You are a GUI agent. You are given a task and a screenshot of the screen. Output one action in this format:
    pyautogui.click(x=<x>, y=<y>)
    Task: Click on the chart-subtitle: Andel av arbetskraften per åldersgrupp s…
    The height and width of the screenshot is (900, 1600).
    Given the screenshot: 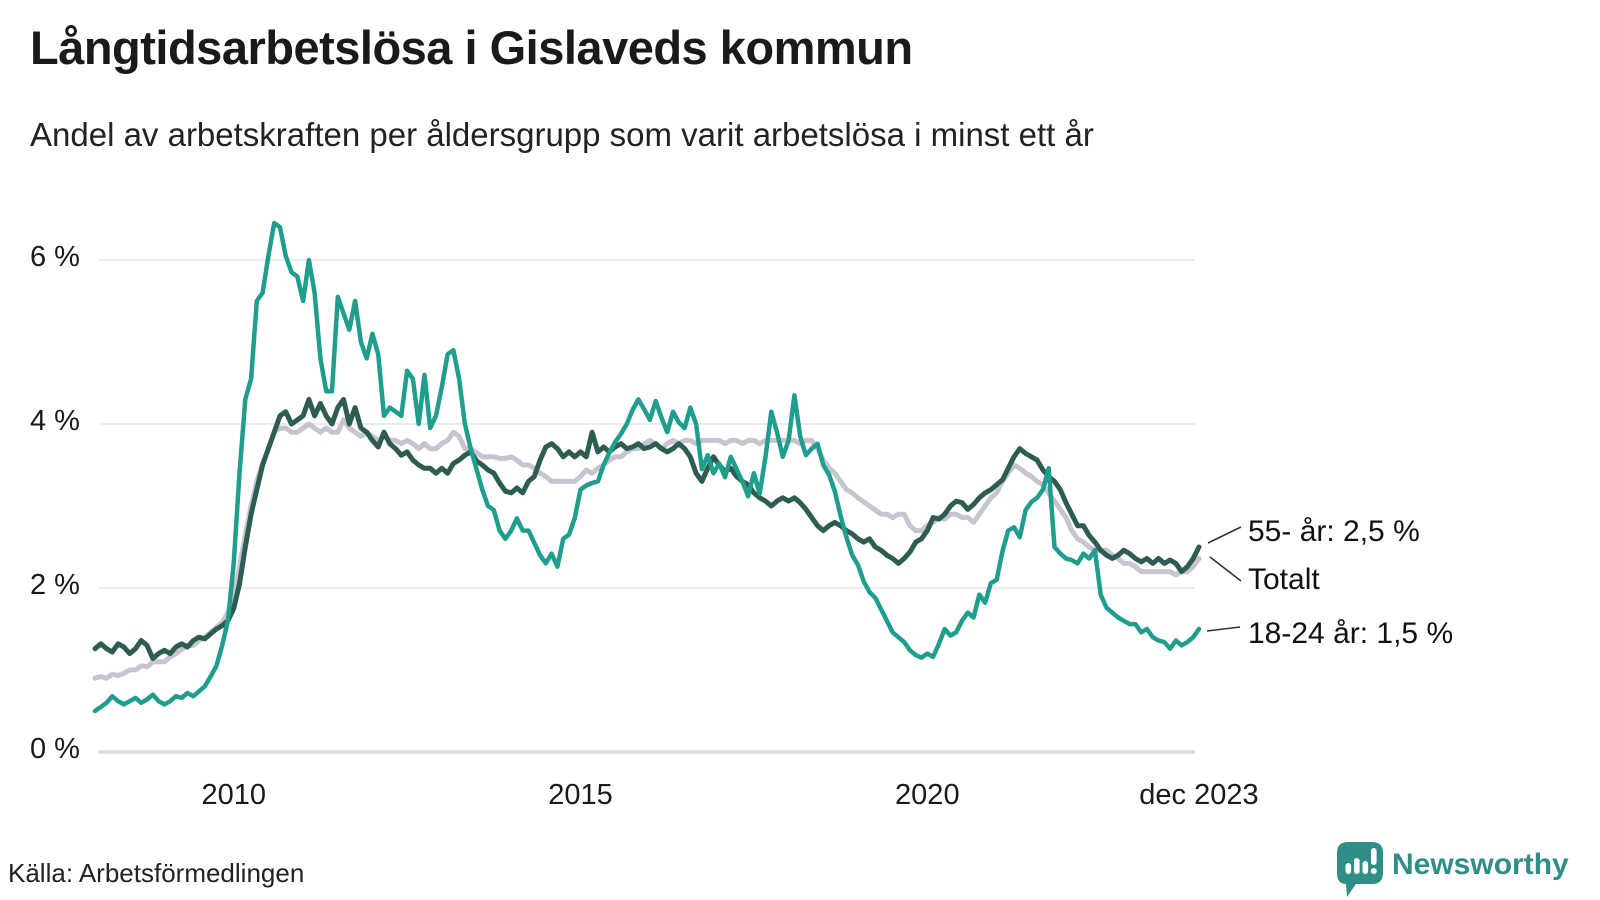 What is the action you would take?
    pyautogui.click(x=562, y=134)
    